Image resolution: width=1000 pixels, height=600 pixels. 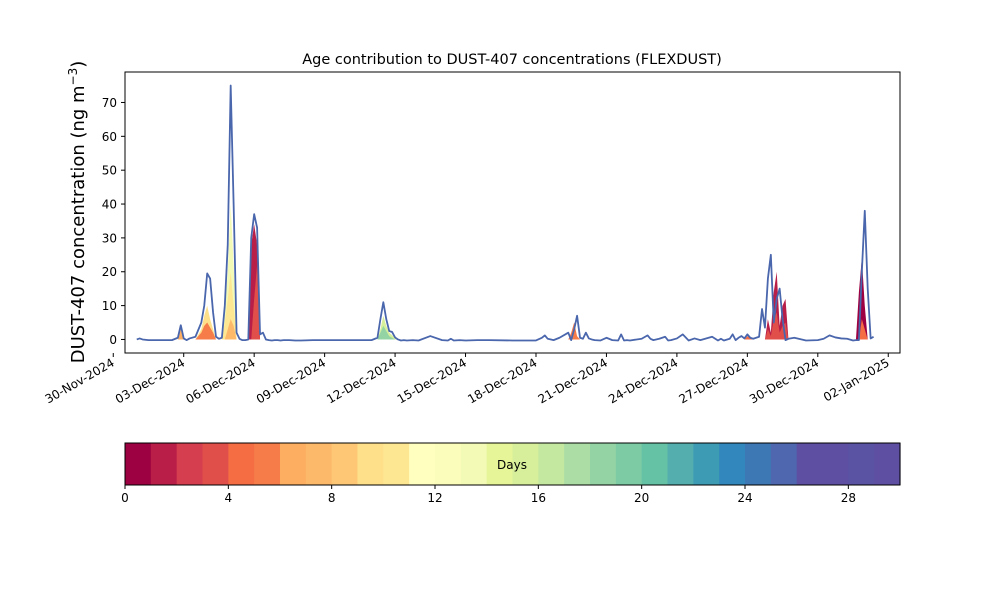 I want to click on colorbar-tick-label: 12, so click(x=434, y=498).